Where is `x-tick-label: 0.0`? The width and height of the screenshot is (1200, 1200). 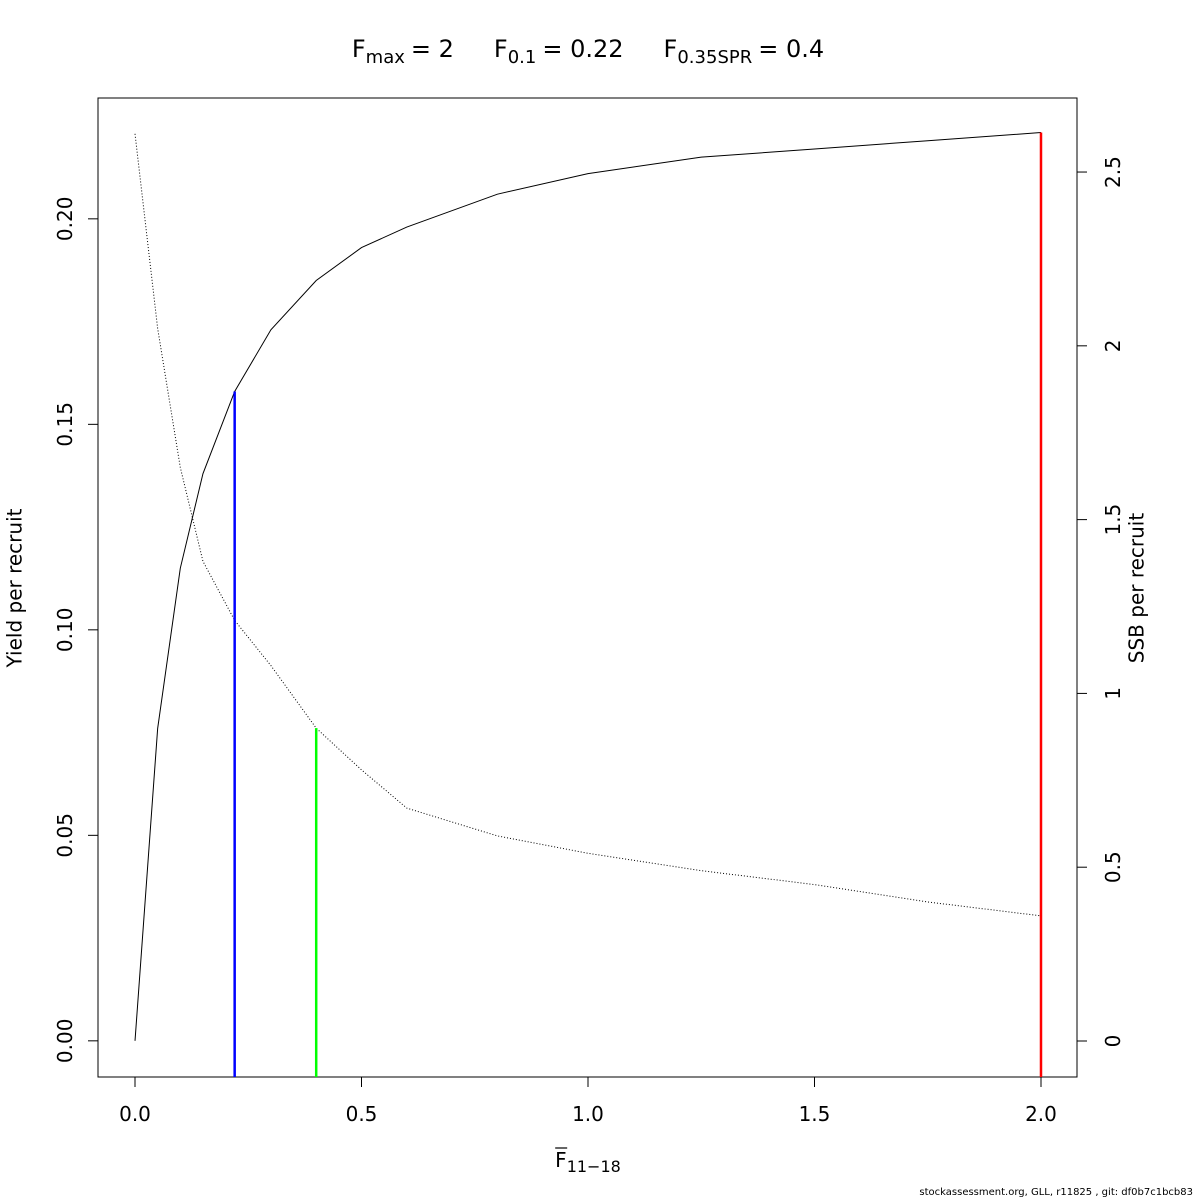
x-tick-label: 0.0 is located at coordinates (135, 1114).